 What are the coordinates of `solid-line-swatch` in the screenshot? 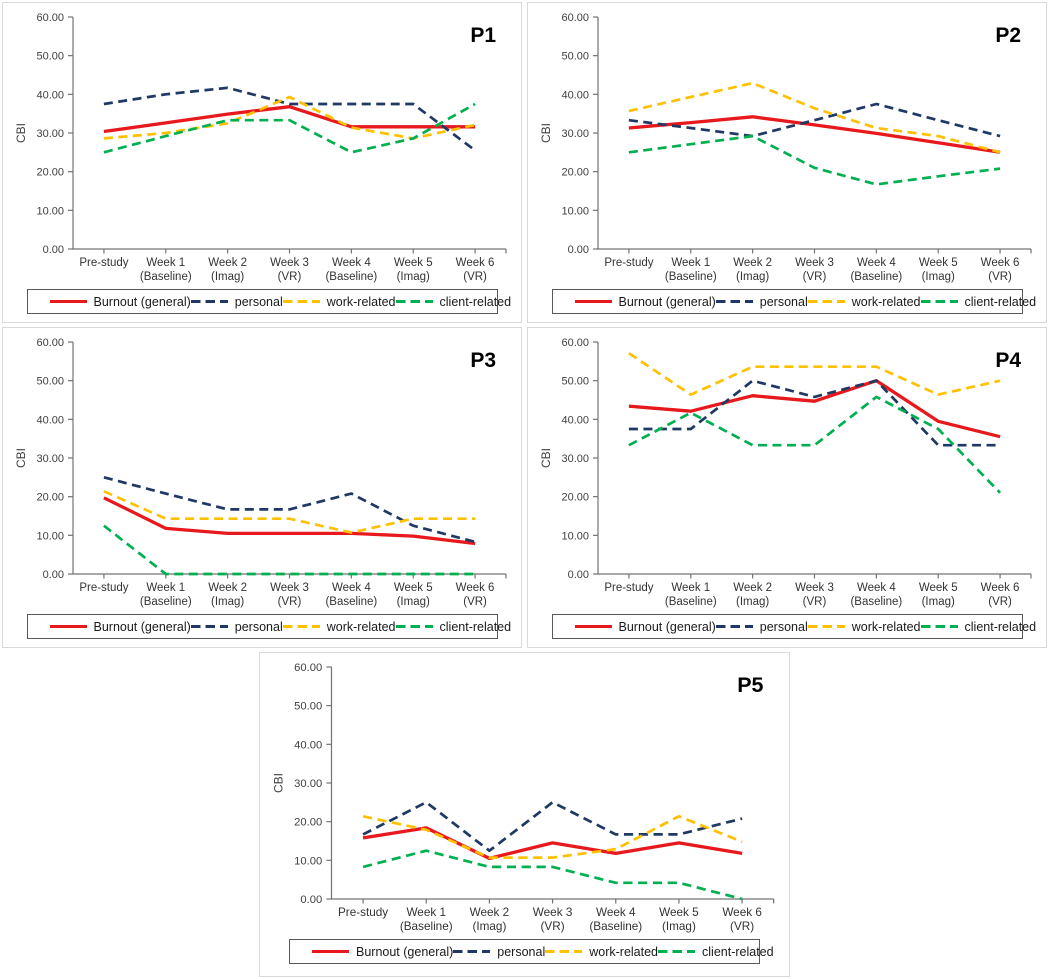 It's located at (330, 951).